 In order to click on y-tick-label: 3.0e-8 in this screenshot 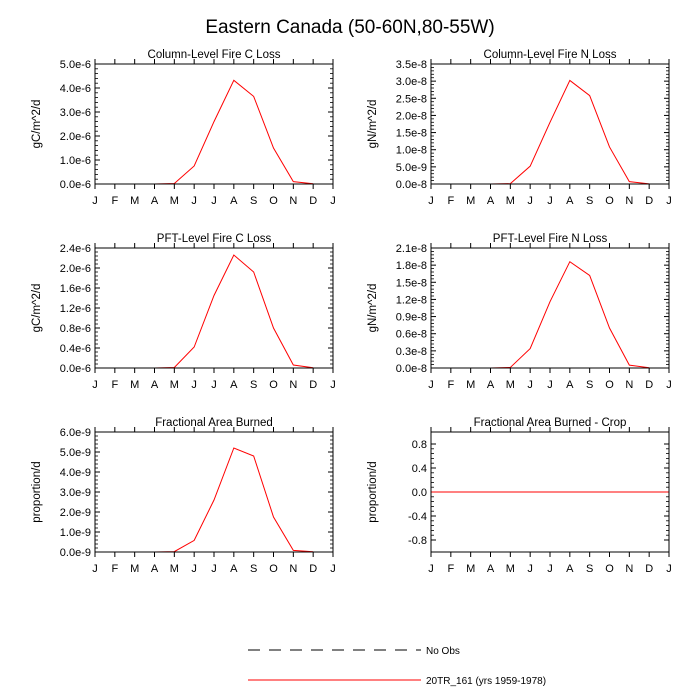, I will do `click(411, 82)`.